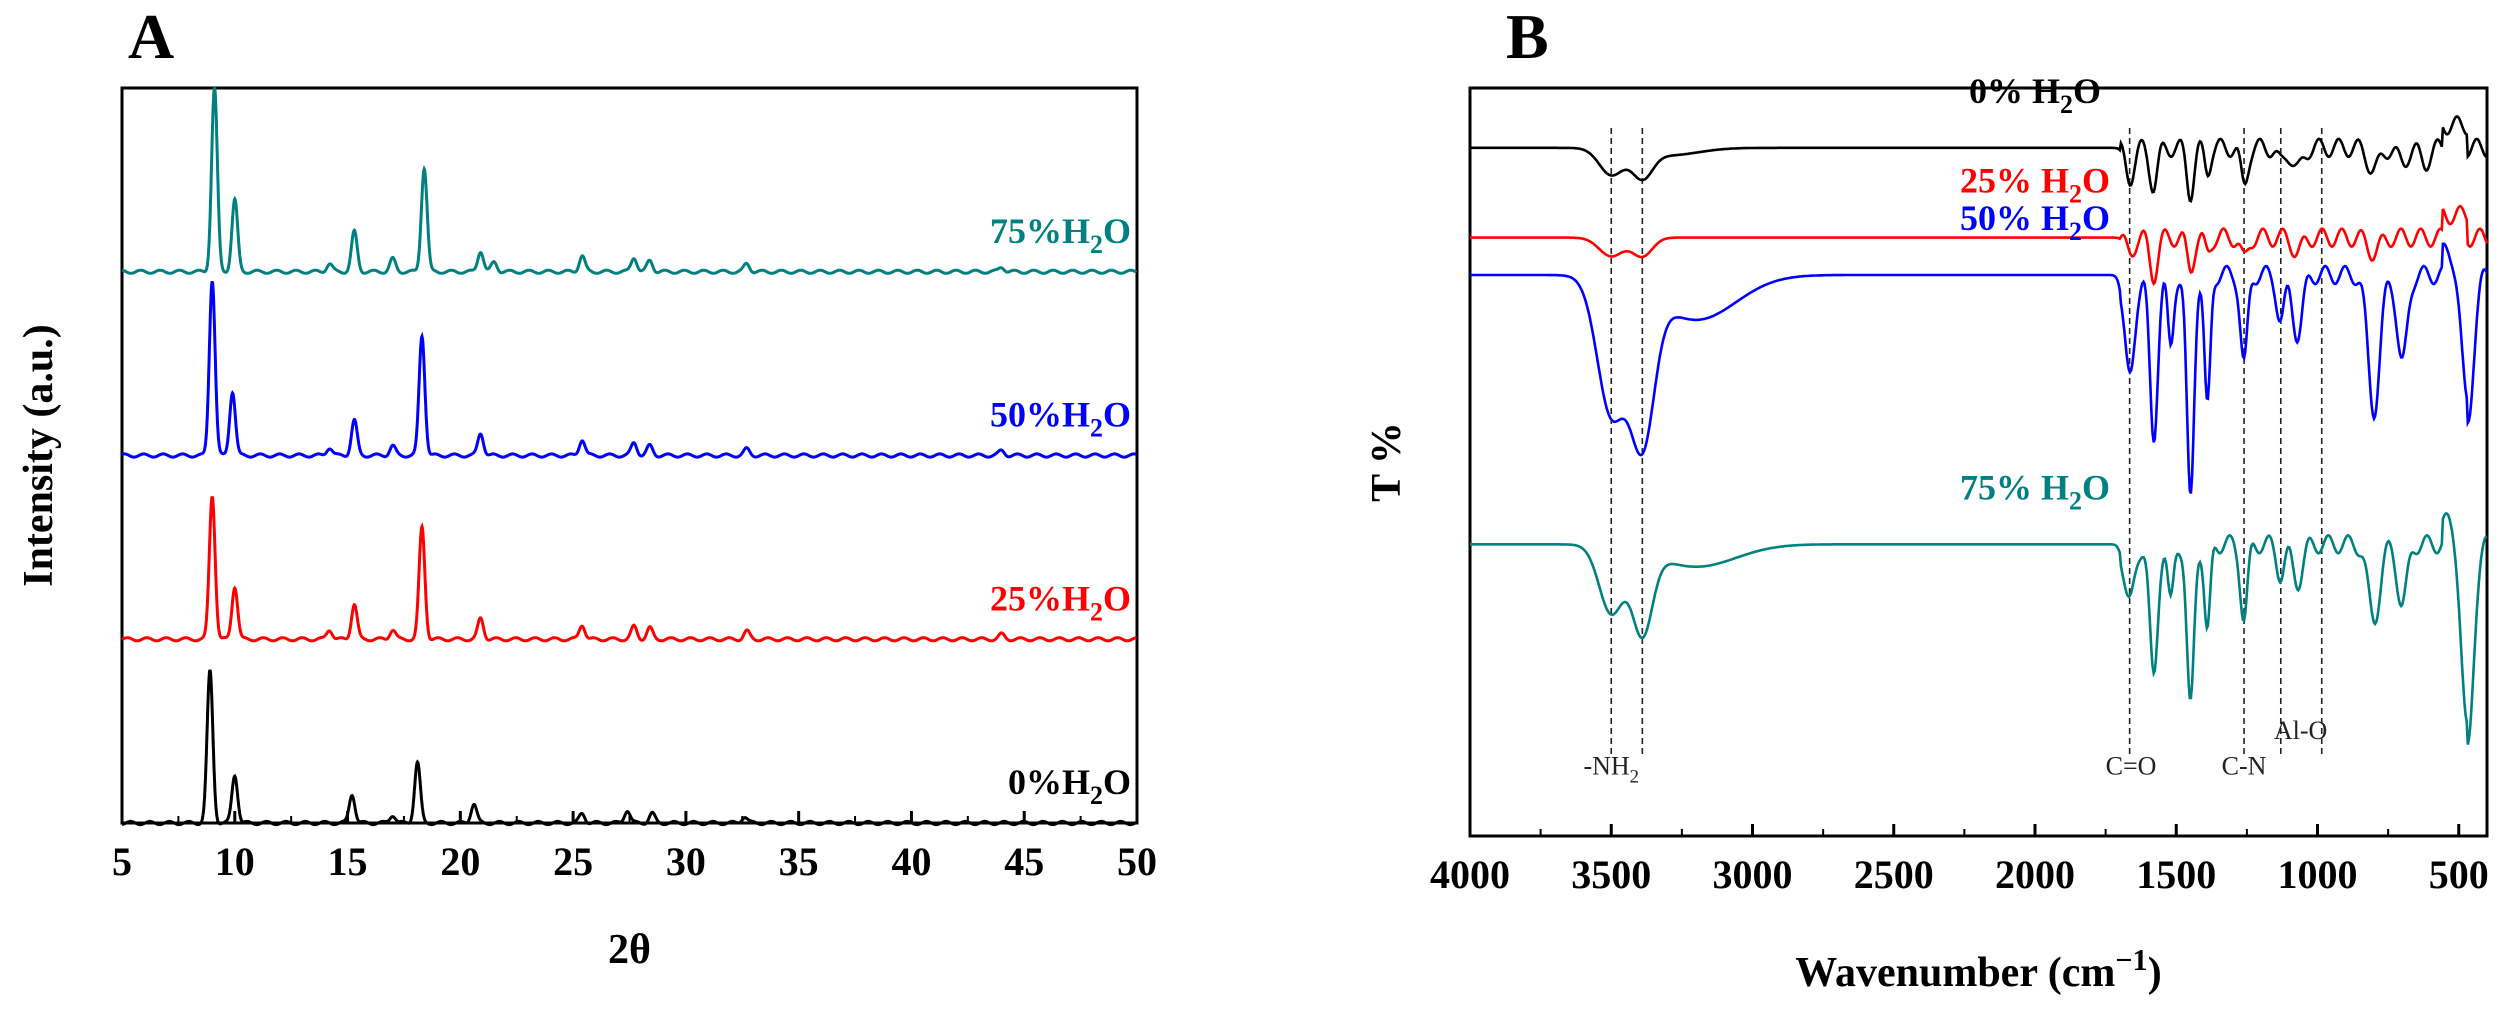  What do you see at coordinates (1611, 874) in the screenshot?
I see `x-tick-label: 3500` at bounding box center [1611, 874].